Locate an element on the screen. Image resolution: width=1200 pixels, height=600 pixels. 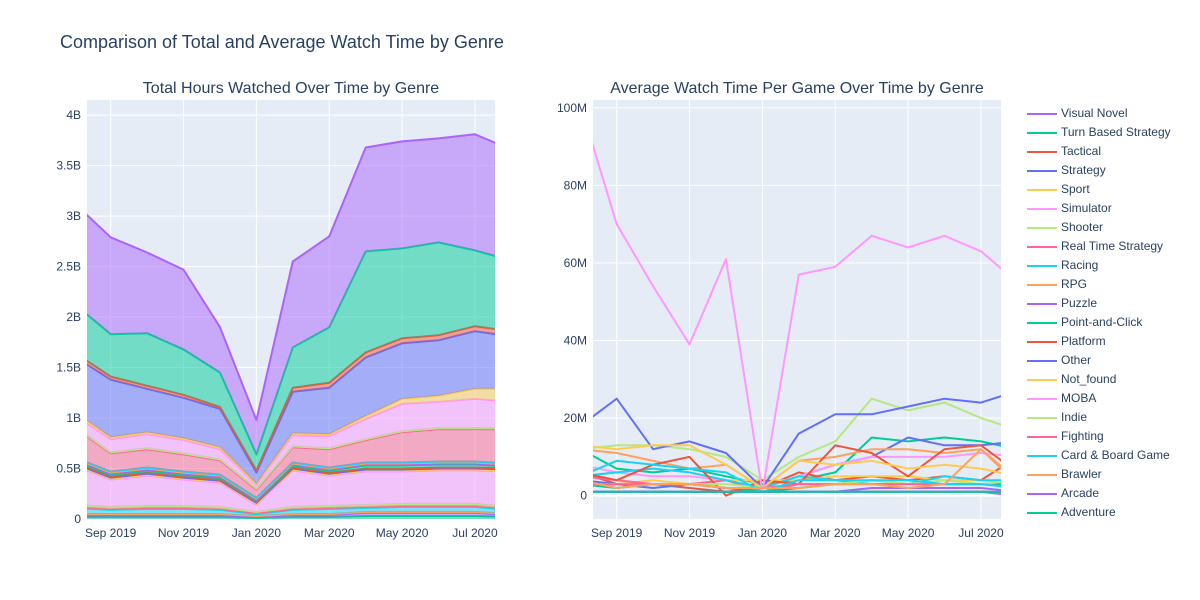
legend-label: Brawler is located at coordinates (1081, 474).